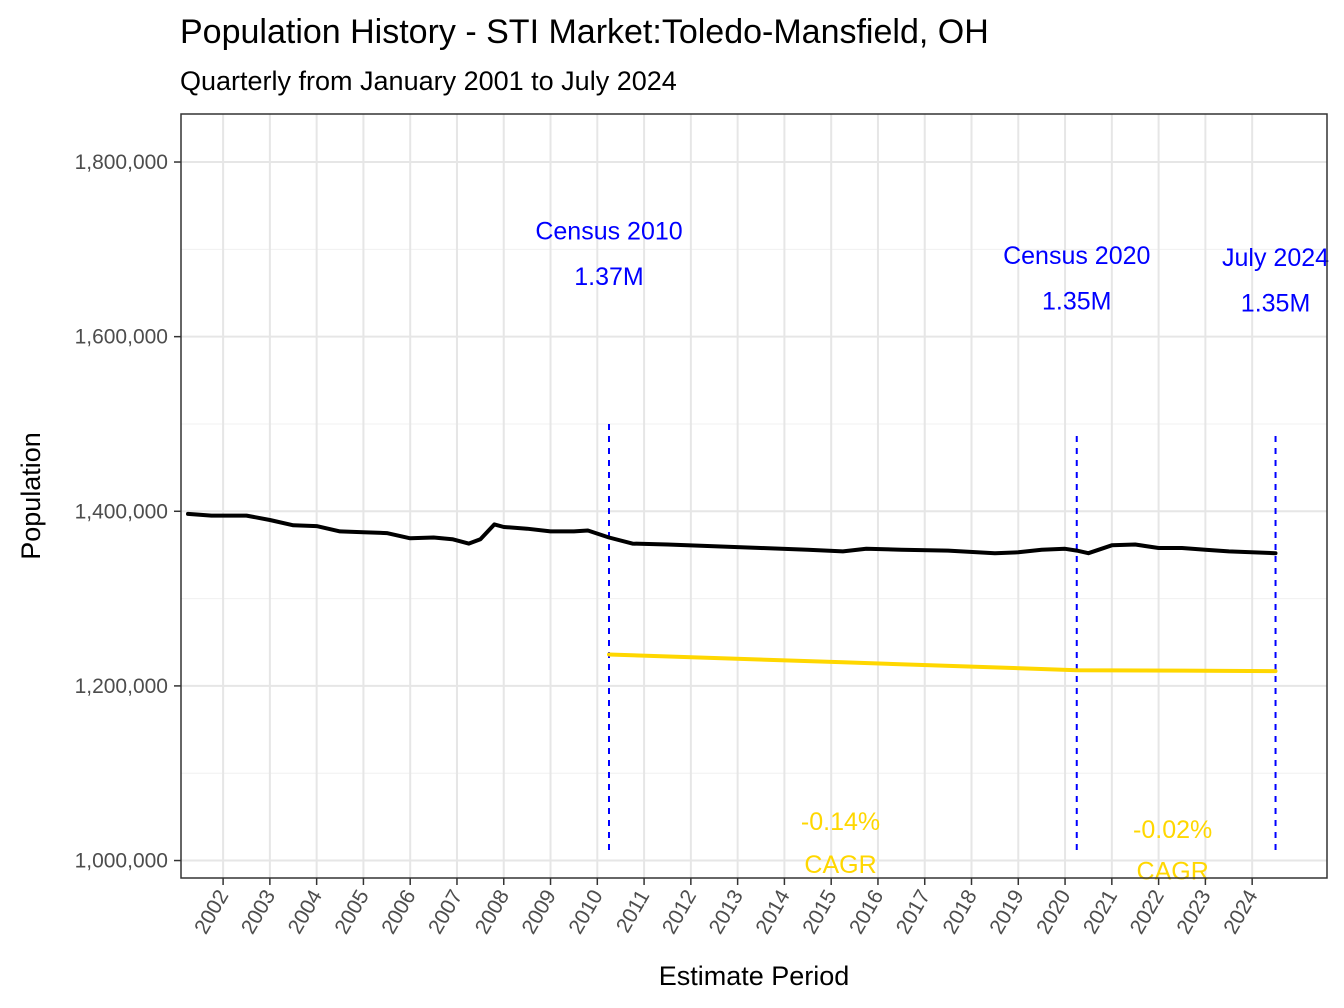  Describe the element at coordinates (679, 912) in the screenshot. I see `x-tick-label: 2012` at that location.